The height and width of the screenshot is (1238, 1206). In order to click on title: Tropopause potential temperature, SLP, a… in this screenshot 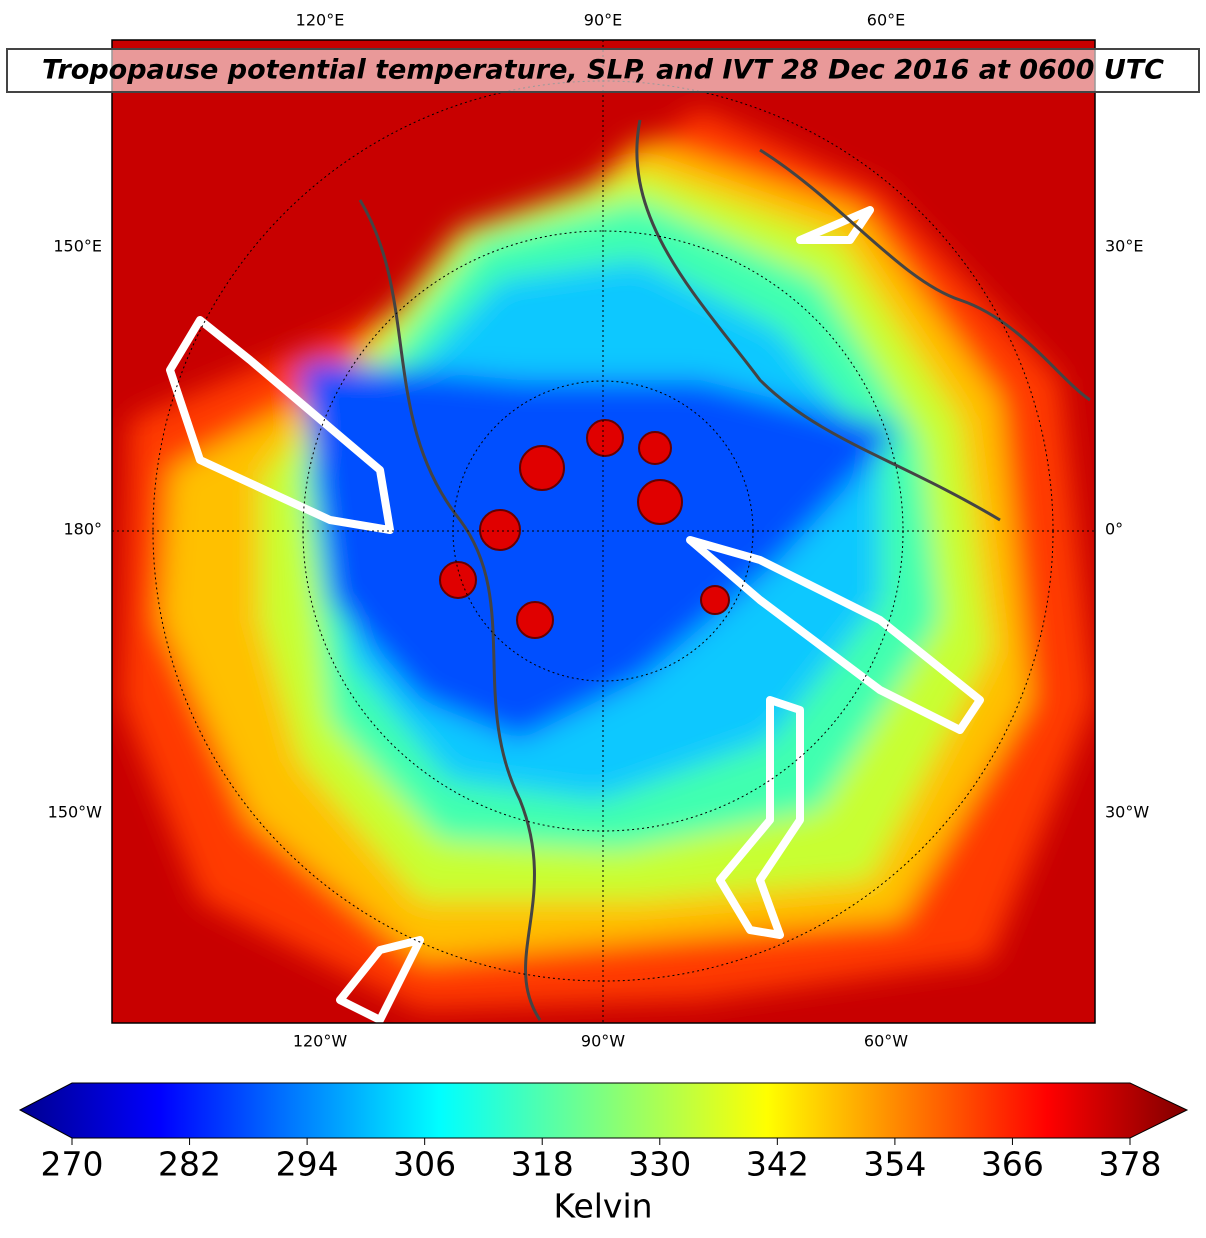, I will do `click(603, 70)`.